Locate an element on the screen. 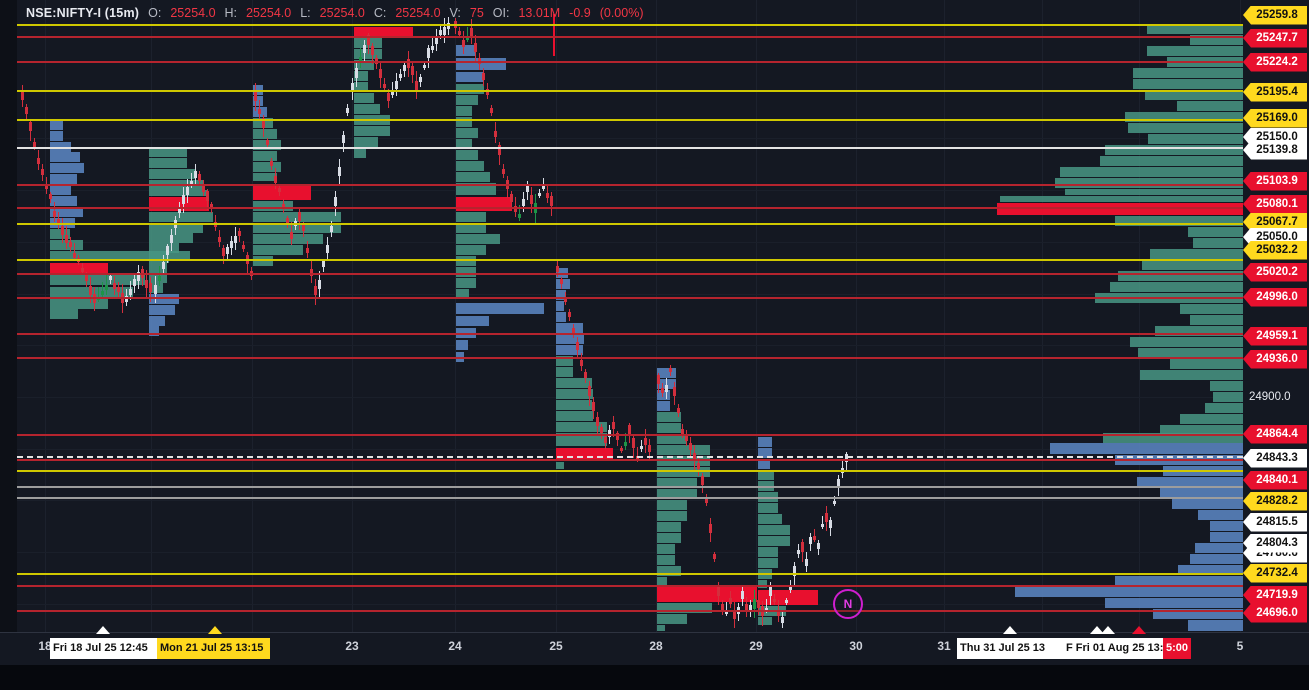 Image resolution: width=1309 pixels, height=690 pixels. time-tag: 5:00 is located at coordinates (1177, 648).